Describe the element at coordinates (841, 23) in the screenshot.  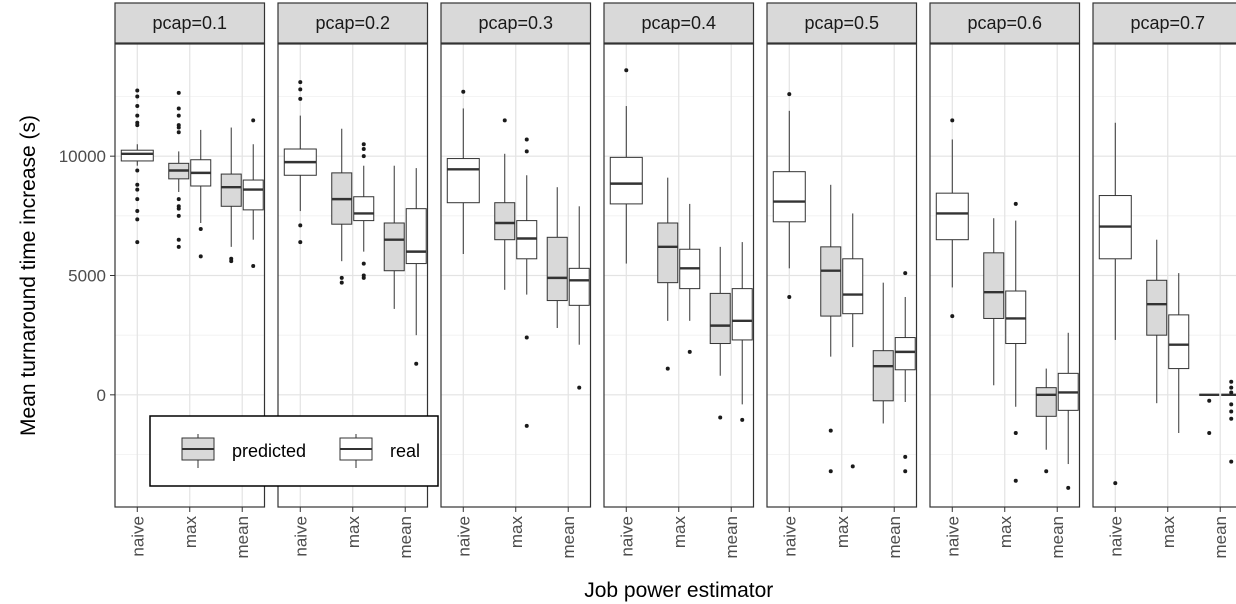
I see `facet-strip-label: pcap=0.5` at that location.